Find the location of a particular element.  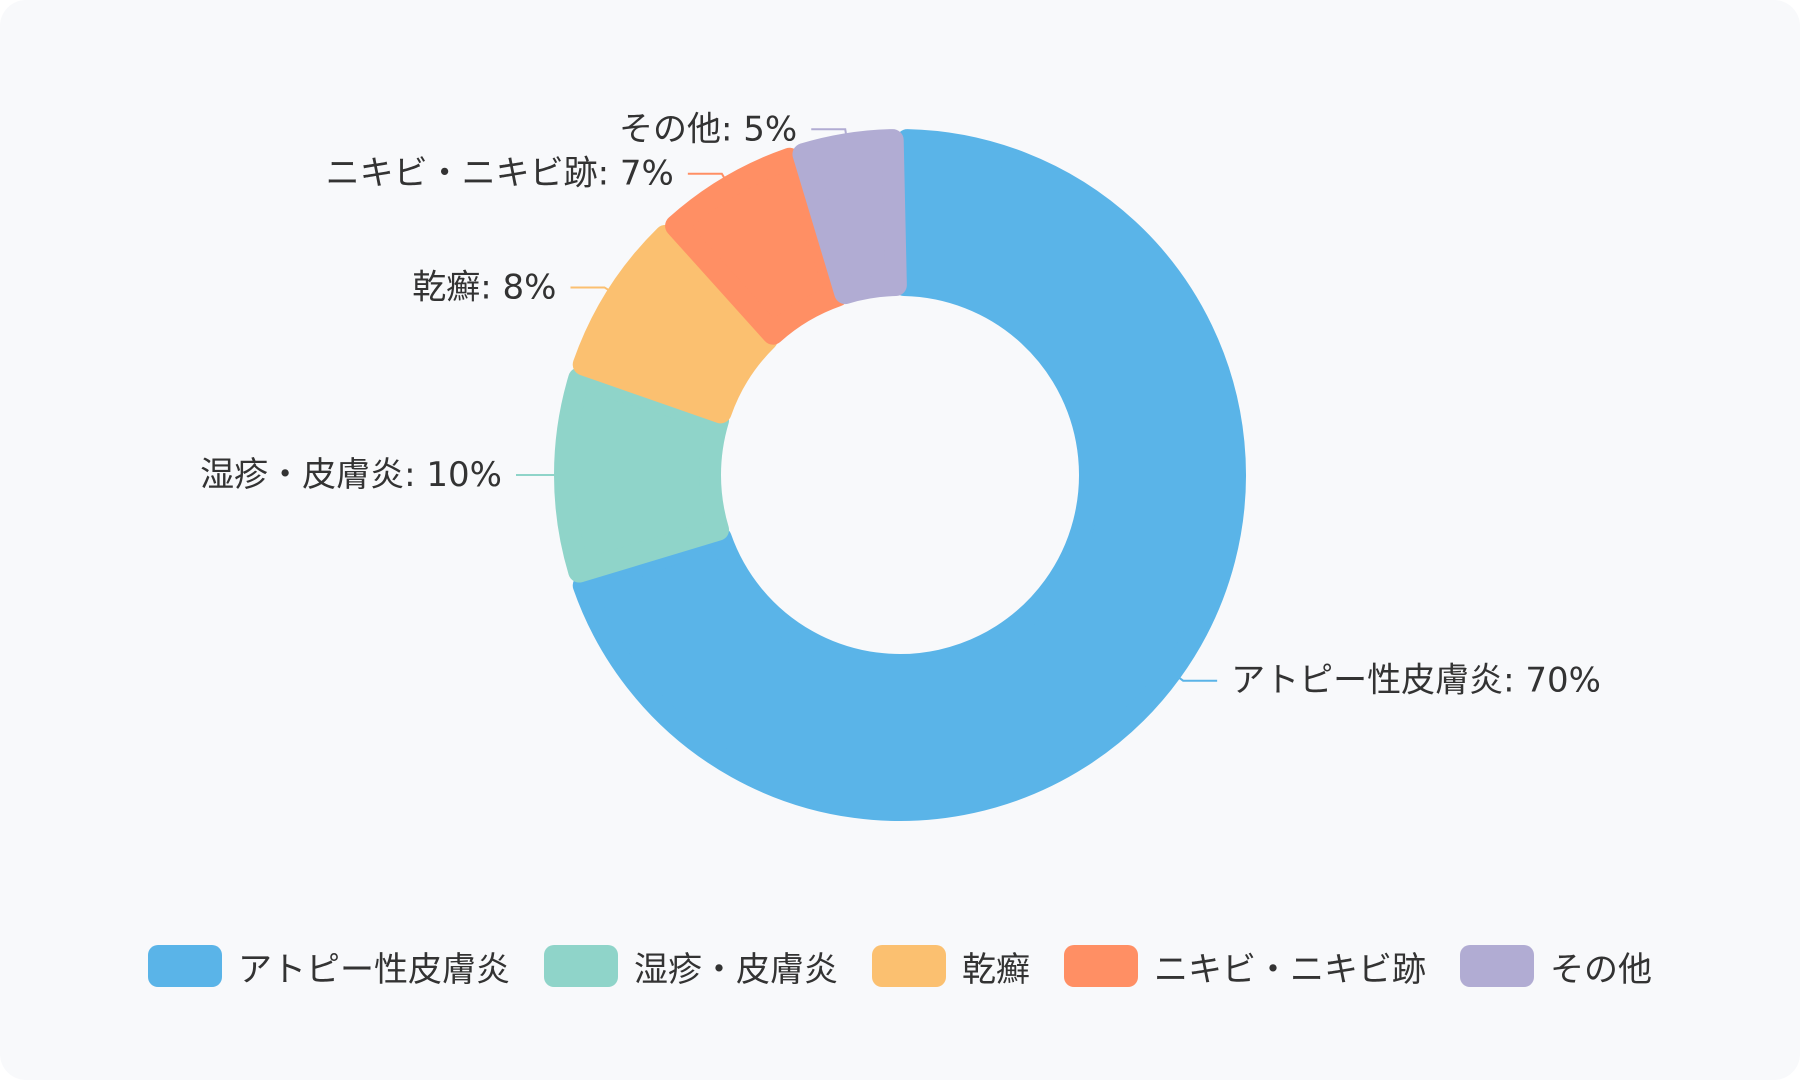

leader-line-other is located at coordinates (829, 132).